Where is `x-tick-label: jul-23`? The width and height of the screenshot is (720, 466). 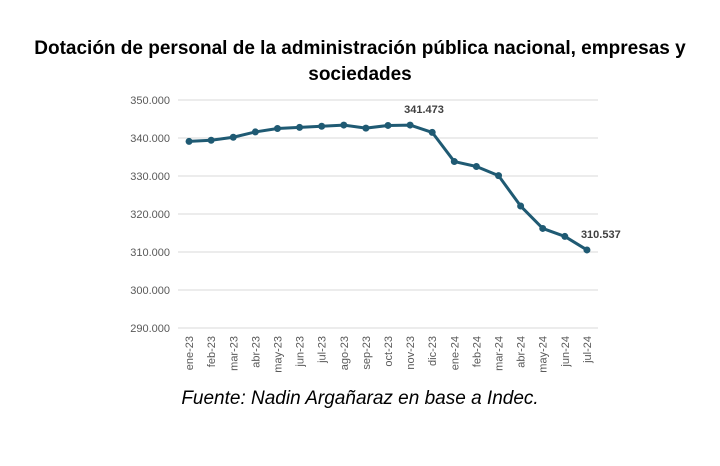
x-tick-label: jul-23 is located at coordinates (323, 350).